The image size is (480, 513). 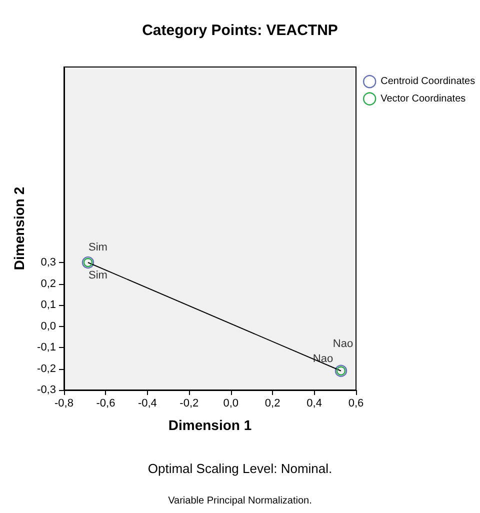 I want to click on x-tick-label: 0,2, so click(x=272, y=404).